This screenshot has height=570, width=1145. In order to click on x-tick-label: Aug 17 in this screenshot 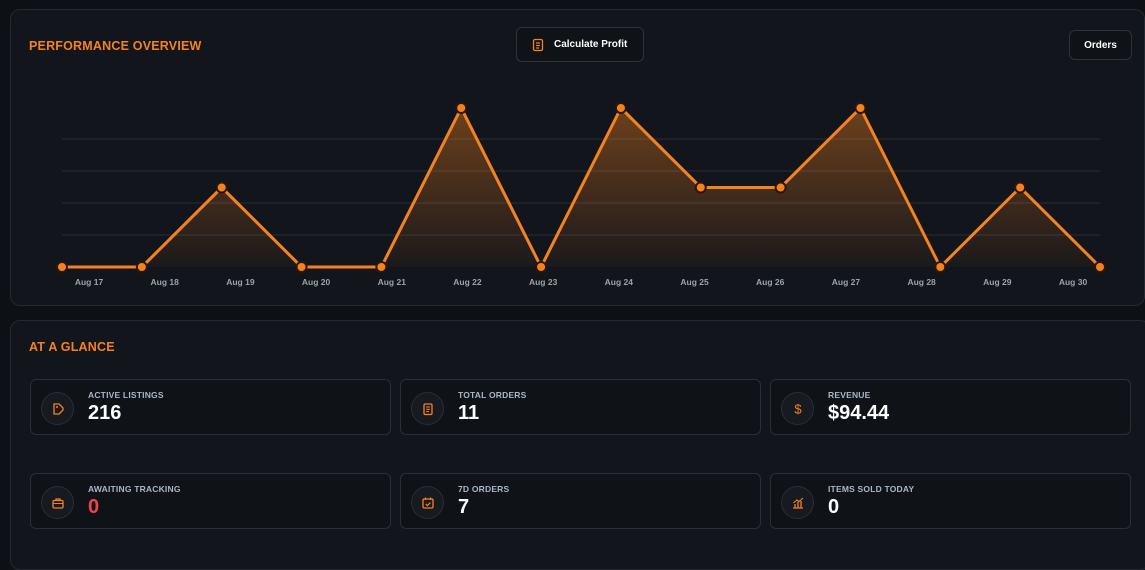, I will do `click(89, 282)`.